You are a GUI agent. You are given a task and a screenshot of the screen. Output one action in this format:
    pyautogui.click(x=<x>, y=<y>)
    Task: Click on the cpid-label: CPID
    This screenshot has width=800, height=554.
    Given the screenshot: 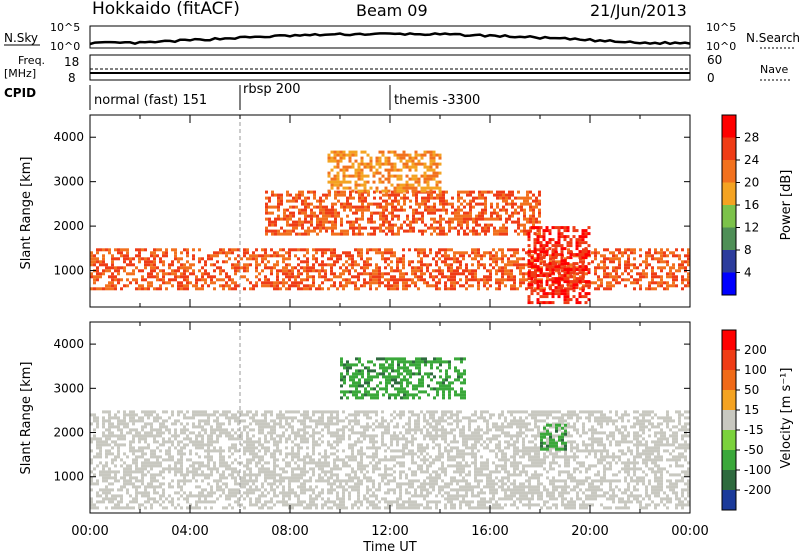 What is the action you would take?
    pyautogui.click(x=20, y=93)
    